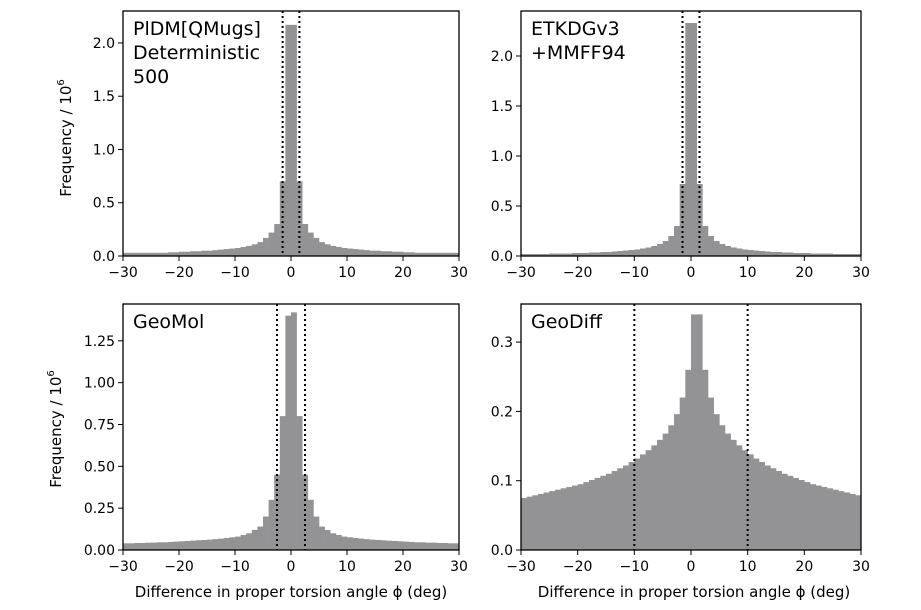 The image size is (921, 610). Describe the element at coordinates (578, 273) in the screenshot. I see `x-tick-label: −20` at that location.